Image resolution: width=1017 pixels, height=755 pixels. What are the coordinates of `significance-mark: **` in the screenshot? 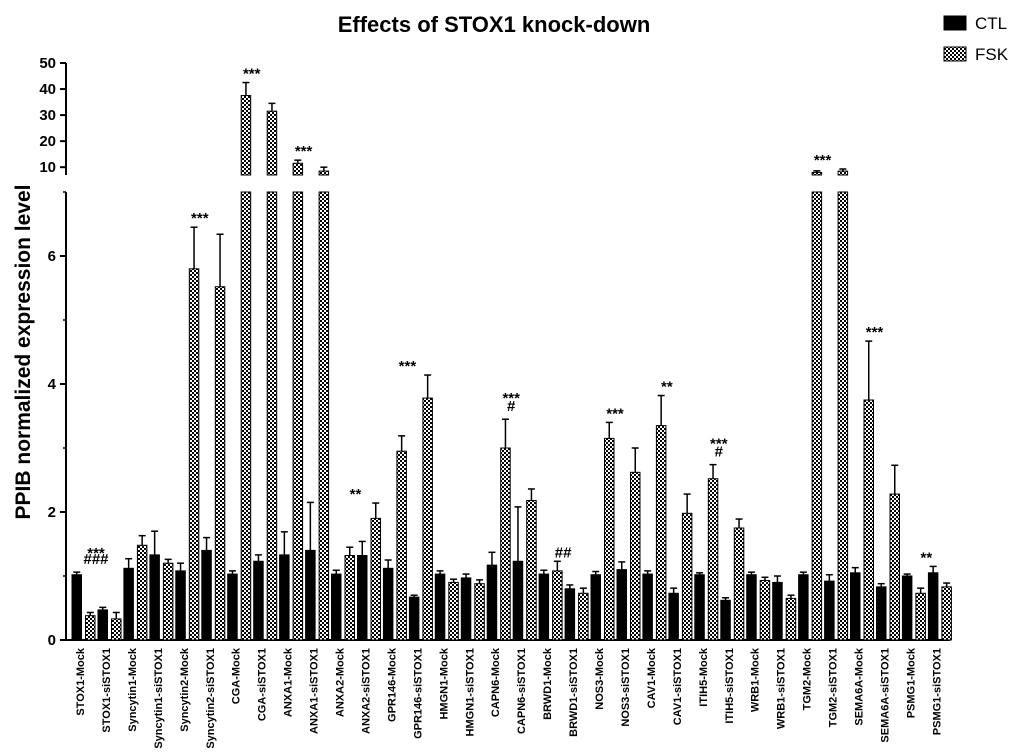 It's located at (667, 387).